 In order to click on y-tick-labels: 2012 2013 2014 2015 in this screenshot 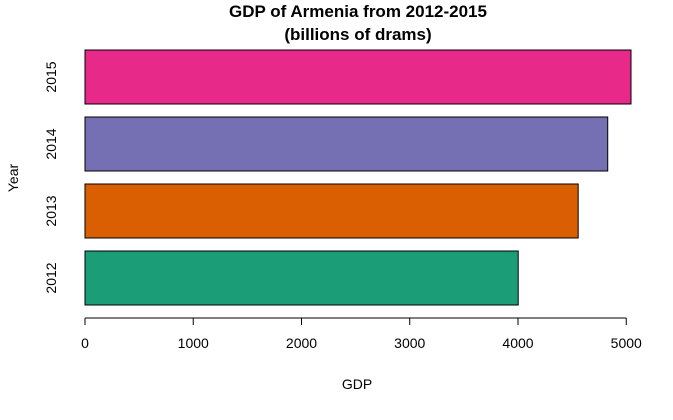, I will do `click(51, 177)`.